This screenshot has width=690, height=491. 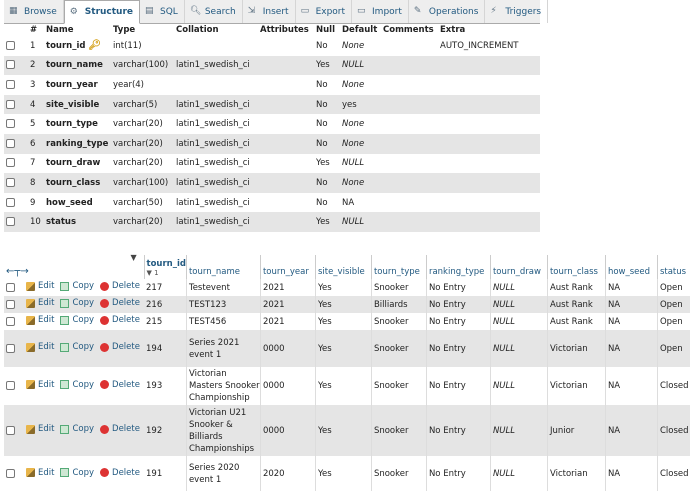 What do you see at coordinates (287, 304) in the screenshot?
I see `cell-tourn-year: 2021` at bounding box center [287, 304].